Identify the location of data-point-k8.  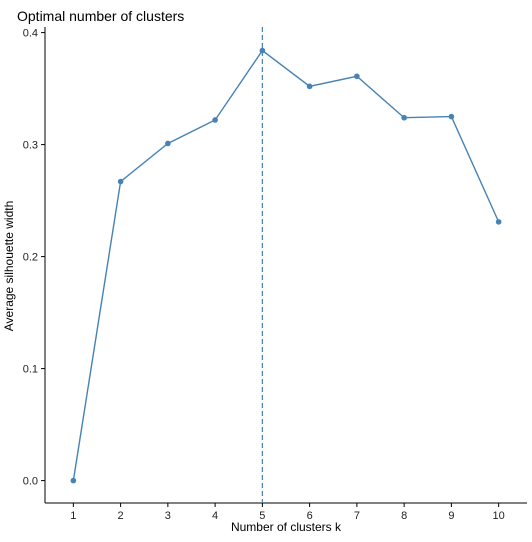
(404, 117).